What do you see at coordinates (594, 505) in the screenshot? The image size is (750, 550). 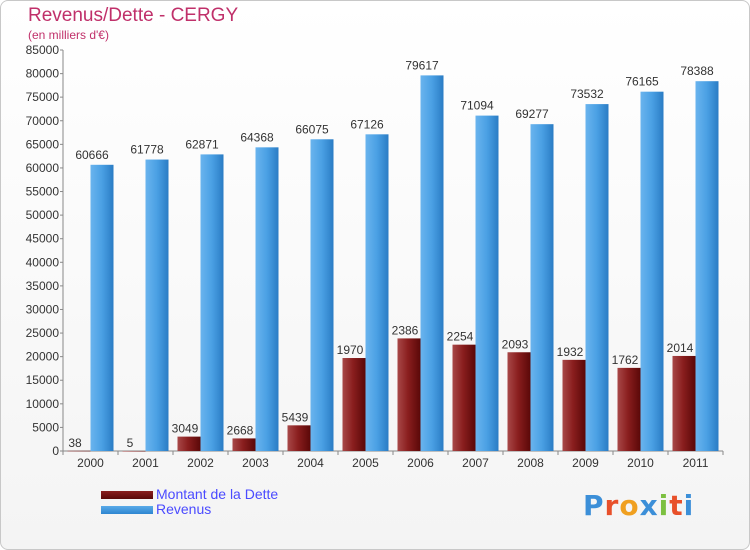 I see `logo-letter: P` at bounding box center [594, 505].